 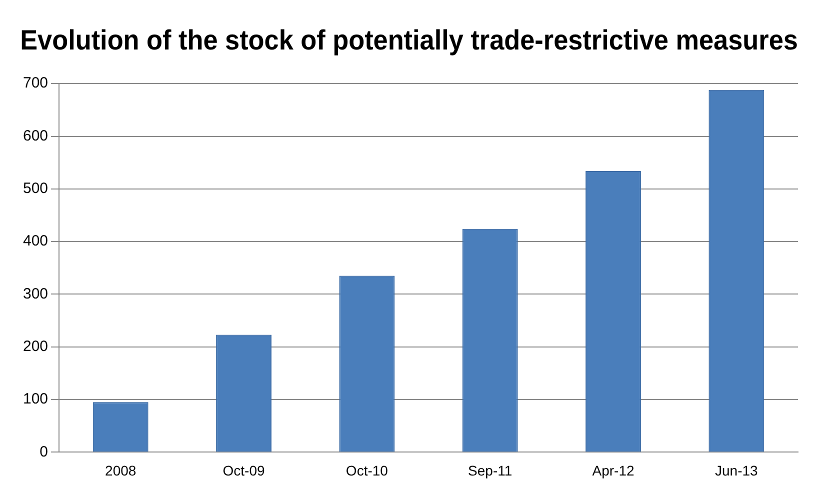 What do you see at coordinates (35, 135) in the screenshot?
I see `y-tick-label: 600` at bounding box center [35, 135].